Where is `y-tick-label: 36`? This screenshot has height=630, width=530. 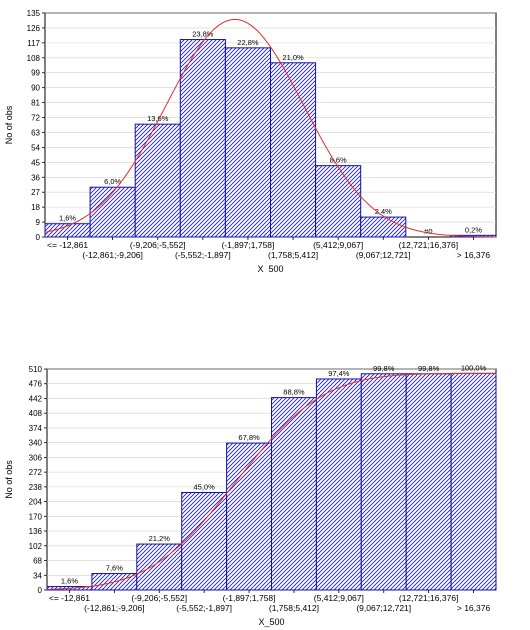
y-tick-label: 36 is located at coordinates (35, 177).